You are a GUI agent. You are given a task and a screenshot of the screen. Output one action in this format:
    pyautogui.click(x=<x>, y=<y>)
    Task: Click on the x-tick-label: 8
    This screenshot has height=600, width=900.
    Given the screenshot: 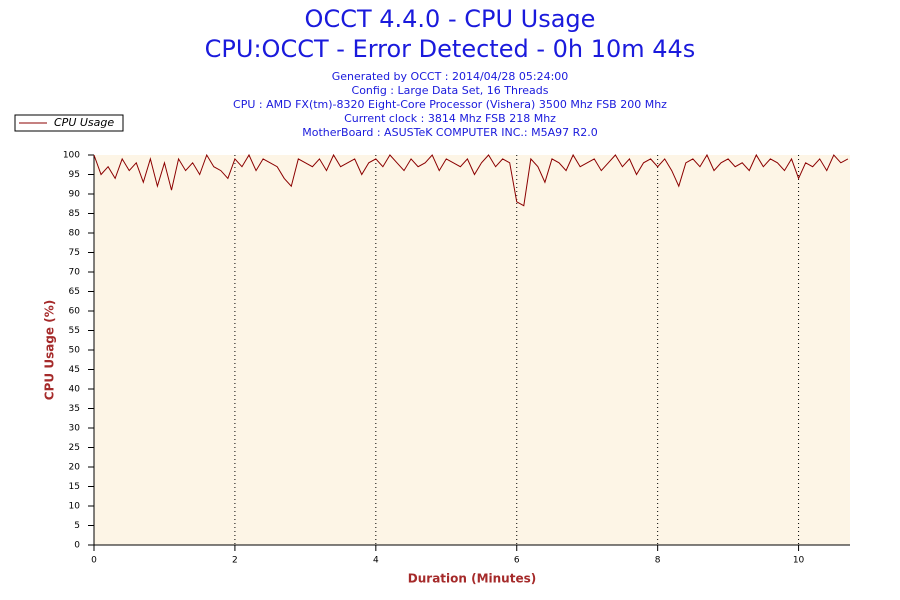 What is the action you would take?
    pyautogui.click(x=658, y=561)
    